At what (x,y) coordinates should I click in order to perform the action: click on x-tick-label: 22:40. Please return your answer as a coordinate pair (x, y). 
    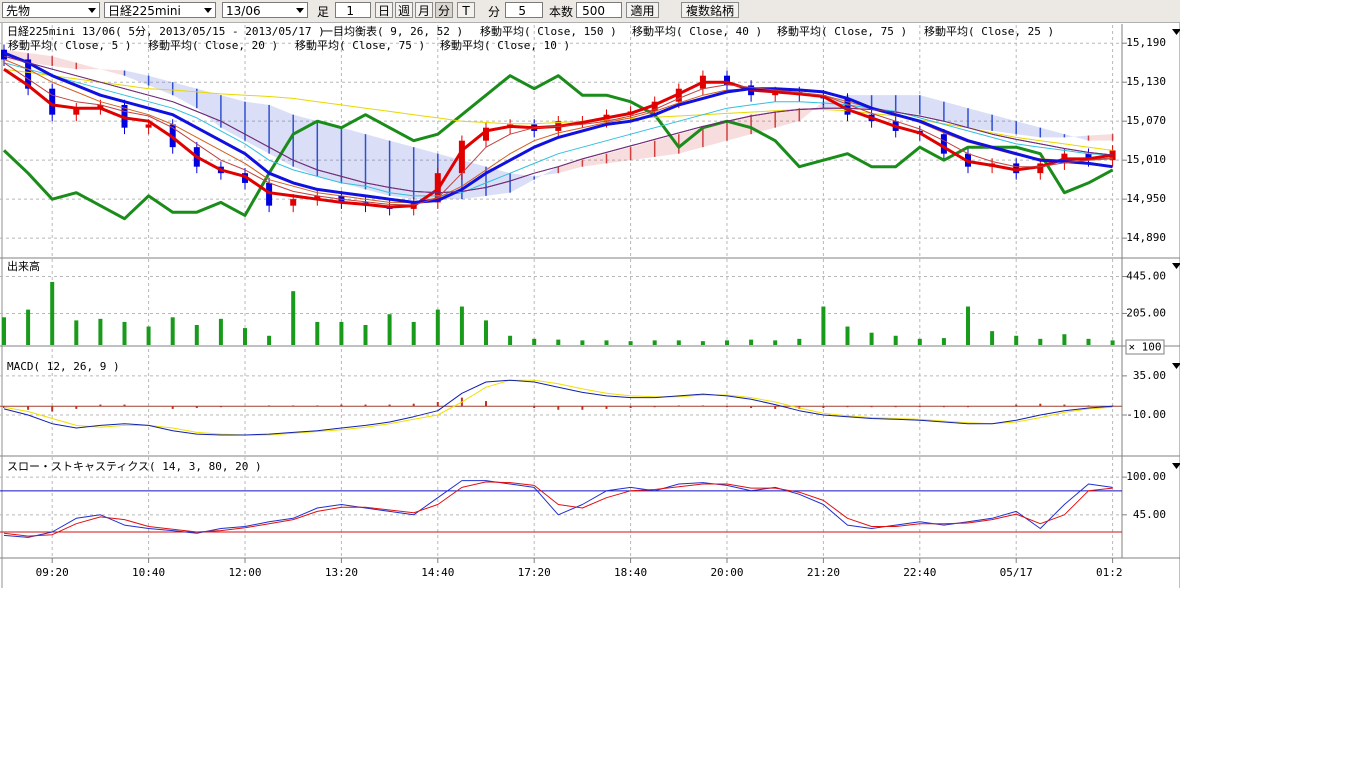
    Looking at the image, I should click on (919, 572).